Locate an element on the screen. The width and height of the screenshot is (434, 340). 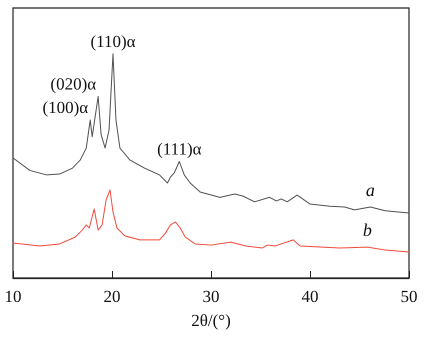
x-tick-label: 40 is located at coordinates (310, 296).